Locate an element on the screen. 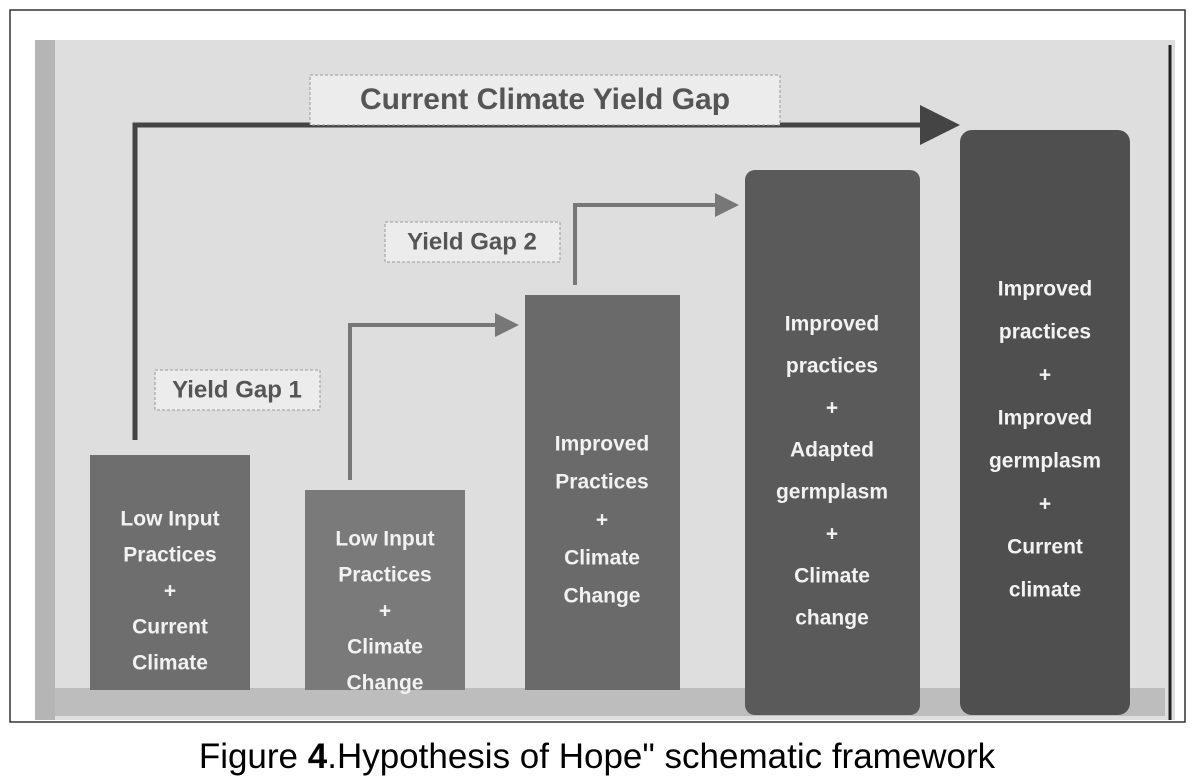 The height and width of the screenshot is (783, 1195). gap1-arrow is located at coordinates (433, 396).